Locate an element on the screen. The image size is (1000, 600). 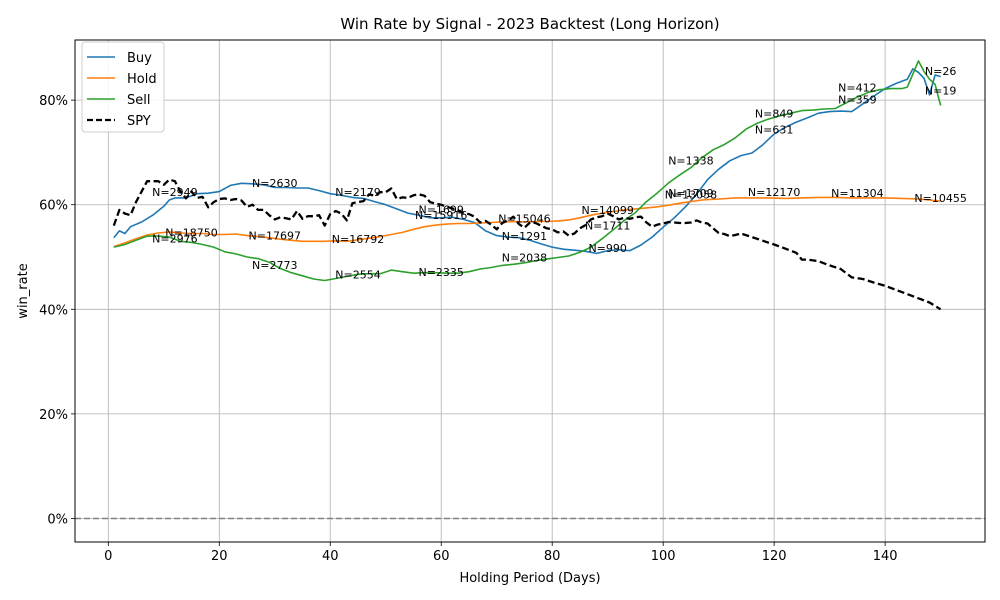
annotation-label: N=14099 is located at coordinates (607, 210).